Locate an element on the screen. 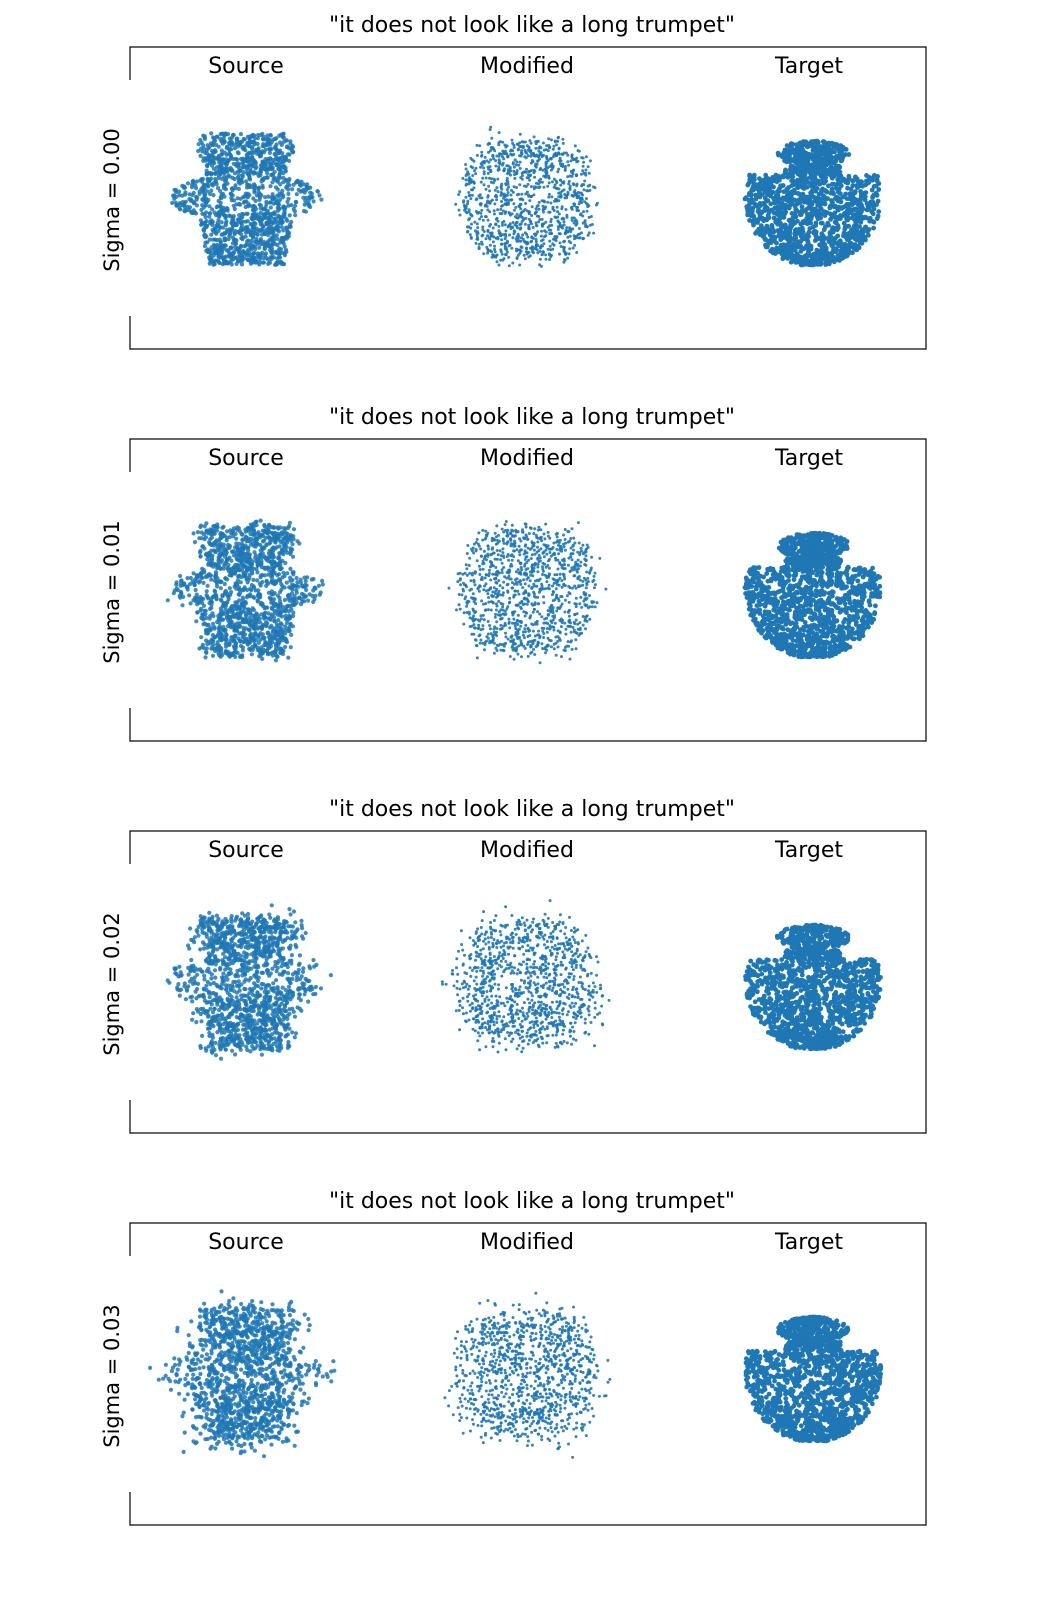 Image resolution: width=1050 pixels, height=1600 pixels. scatter-source is located at coordinates (247, 199).